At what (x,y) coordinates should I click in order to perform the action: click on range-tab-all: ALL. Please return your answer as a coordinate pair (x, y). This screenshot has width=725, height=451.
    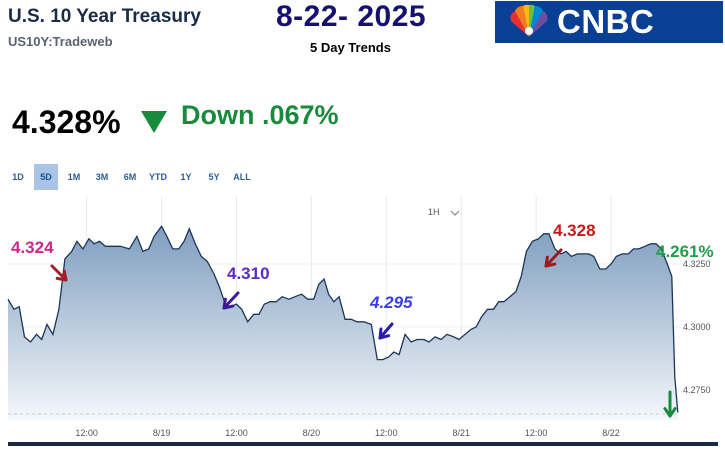
    Looking at the image, I should click on (242, 177).